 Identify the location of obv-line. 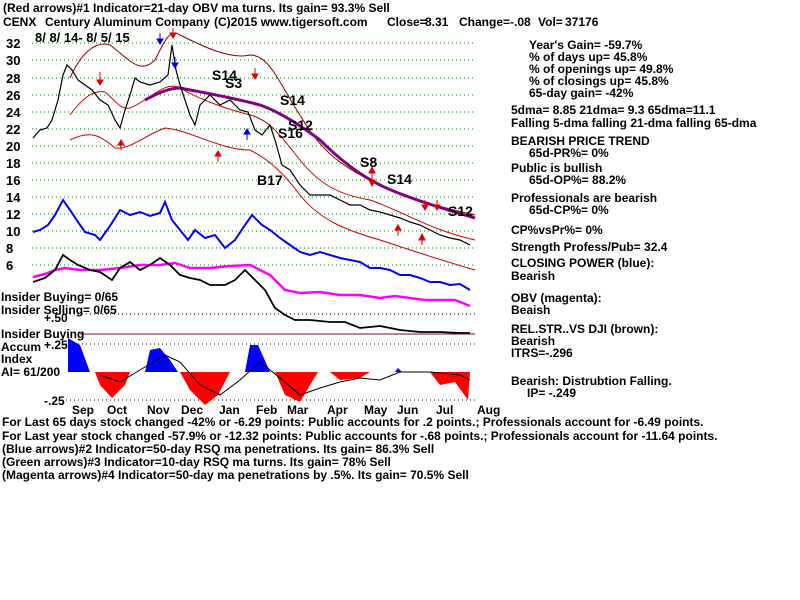
(251, 284).